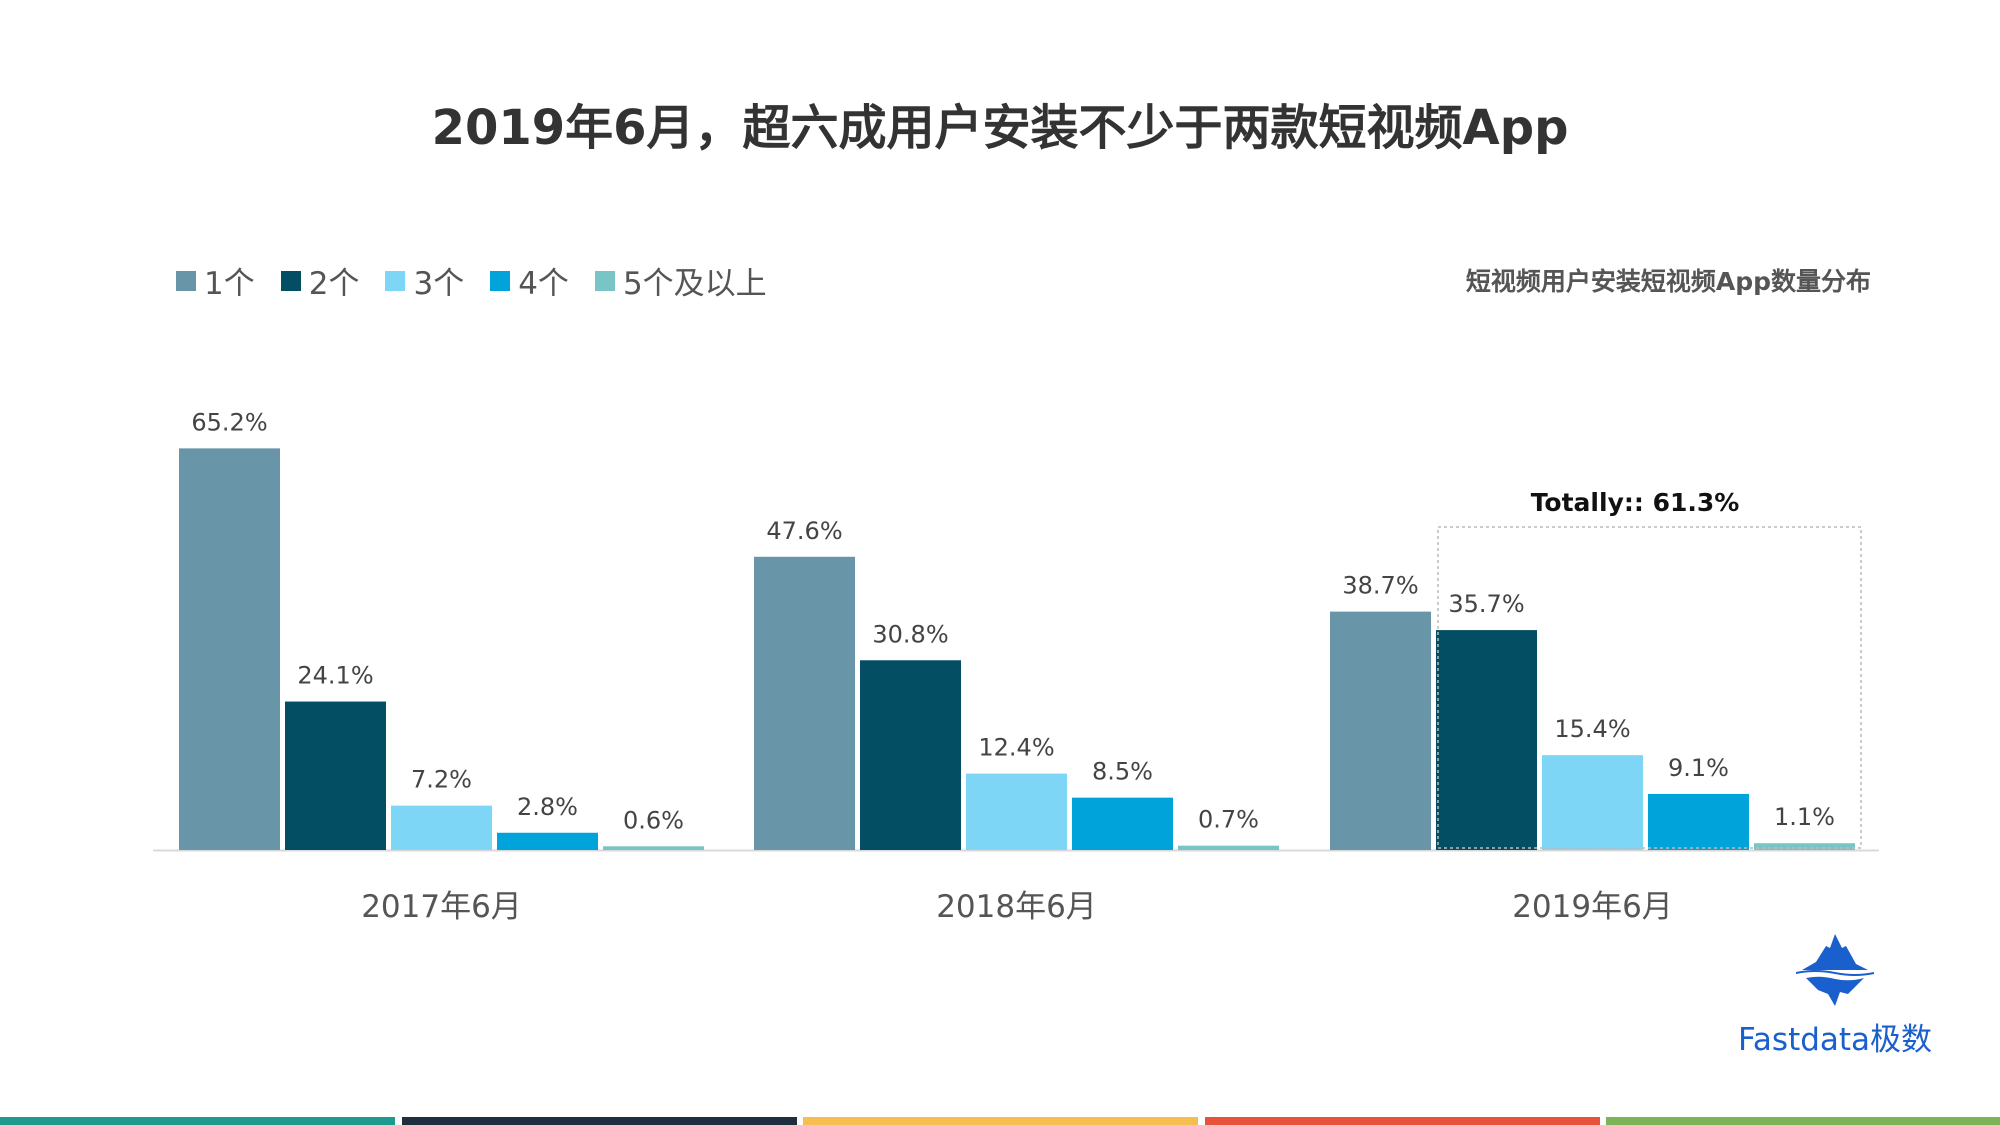 This screenshot has width=2000, height=1125. Describe the element at coordinates (334, 284) in the screenshot. I see `legend-label: 2个` at that location.